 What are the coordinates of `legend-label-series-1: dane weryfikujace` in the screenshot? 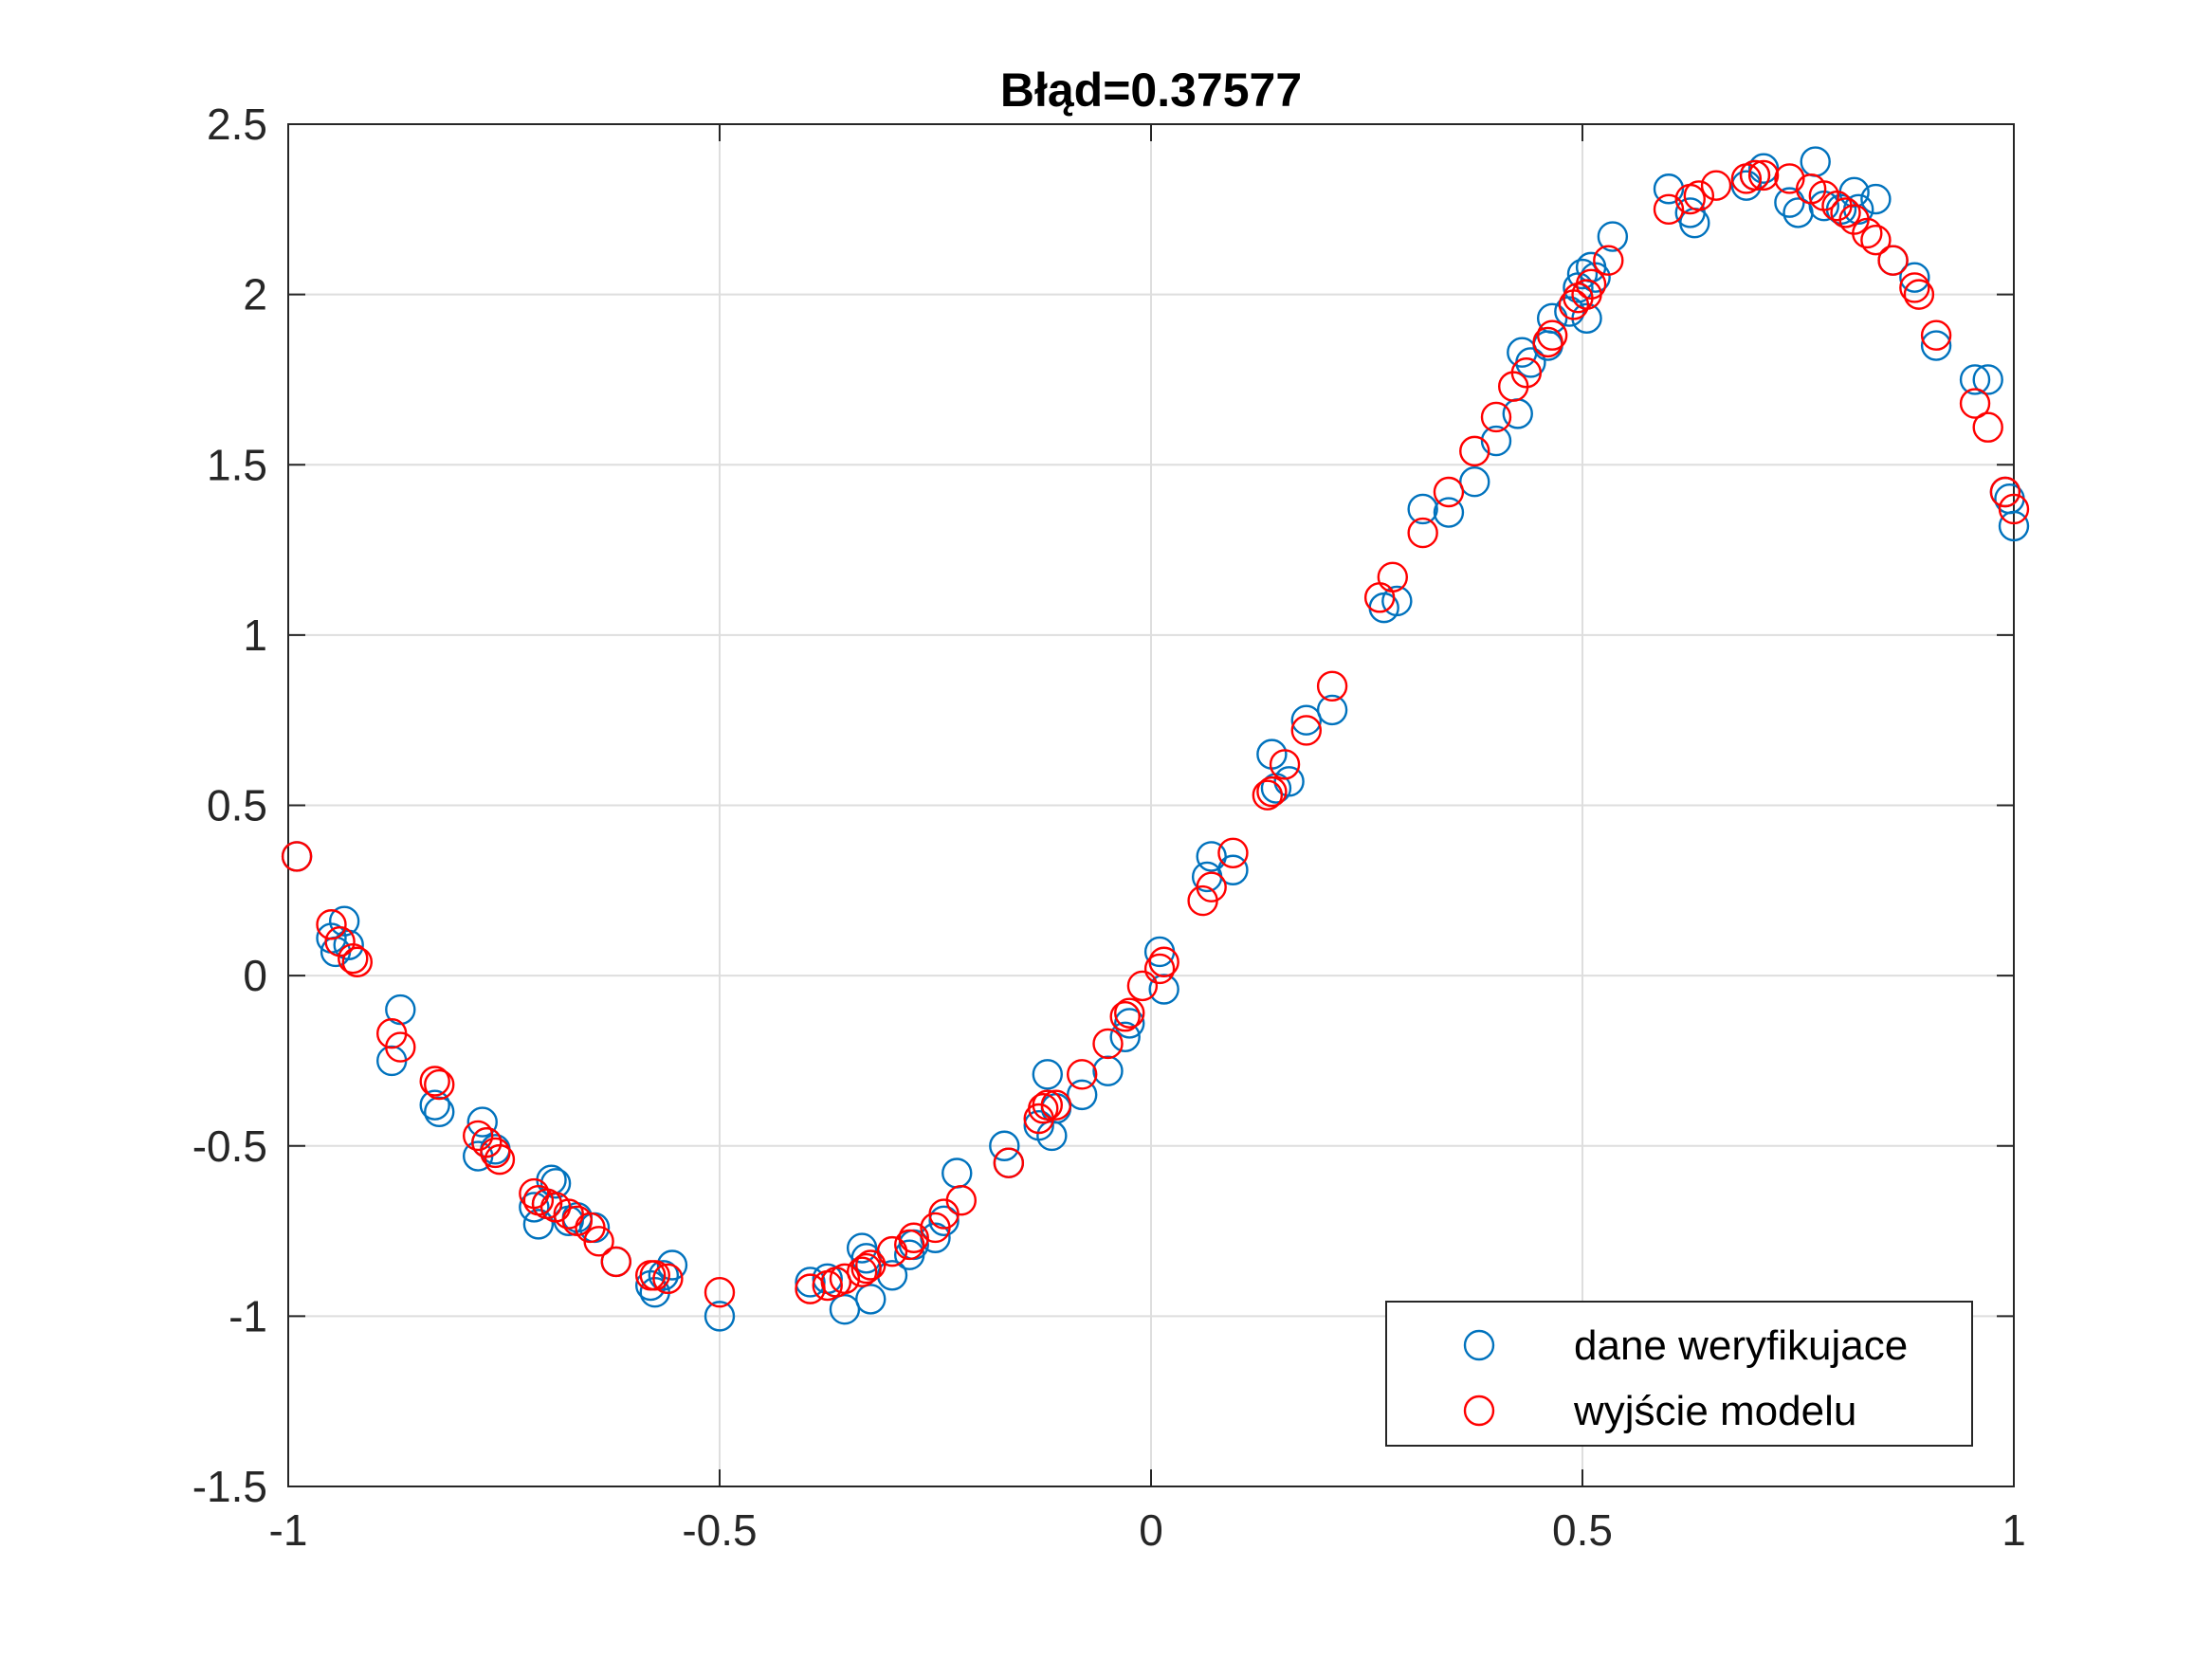 It's located at (1741, 1345).